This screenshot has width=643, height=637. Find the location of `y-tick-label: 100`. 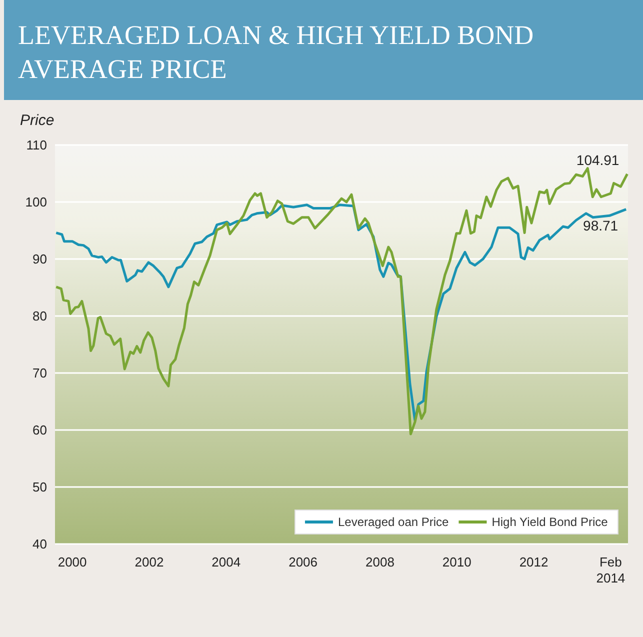

y-tick-label: 100 is located at coordinates (36, 202).